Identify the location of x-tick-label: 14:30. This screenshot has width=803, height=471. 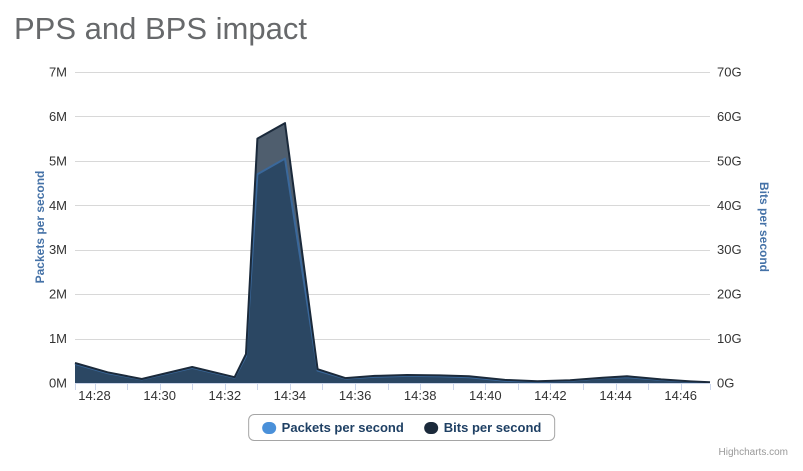
(159, 395).